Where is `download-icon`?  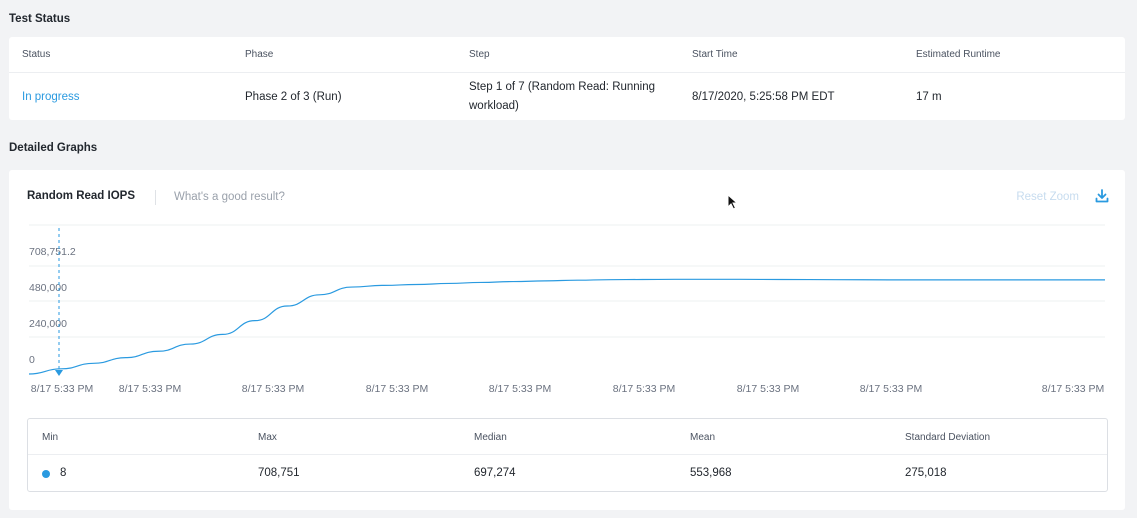
download-icon is located at coordinates (1102, 196).